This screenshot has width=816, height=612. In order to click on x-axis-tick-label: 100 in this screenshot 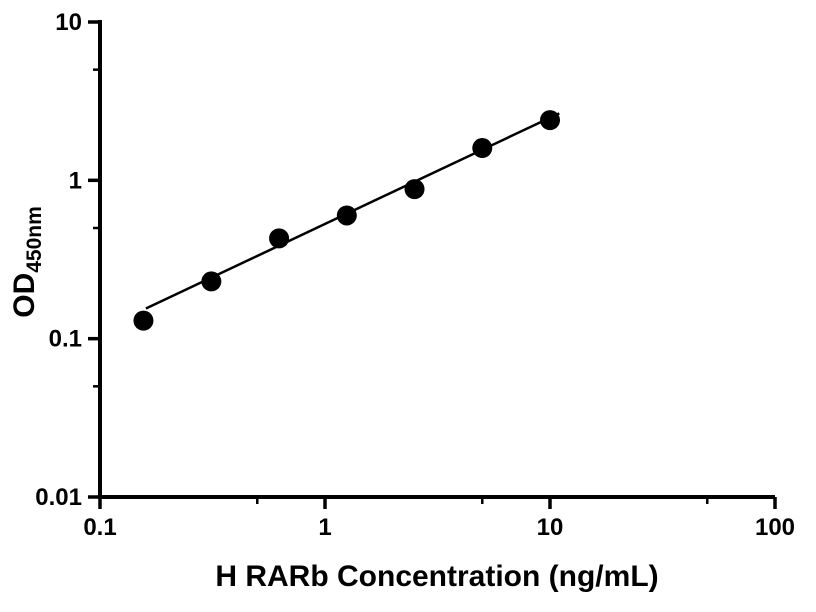, I will do `click(775, 527)`.